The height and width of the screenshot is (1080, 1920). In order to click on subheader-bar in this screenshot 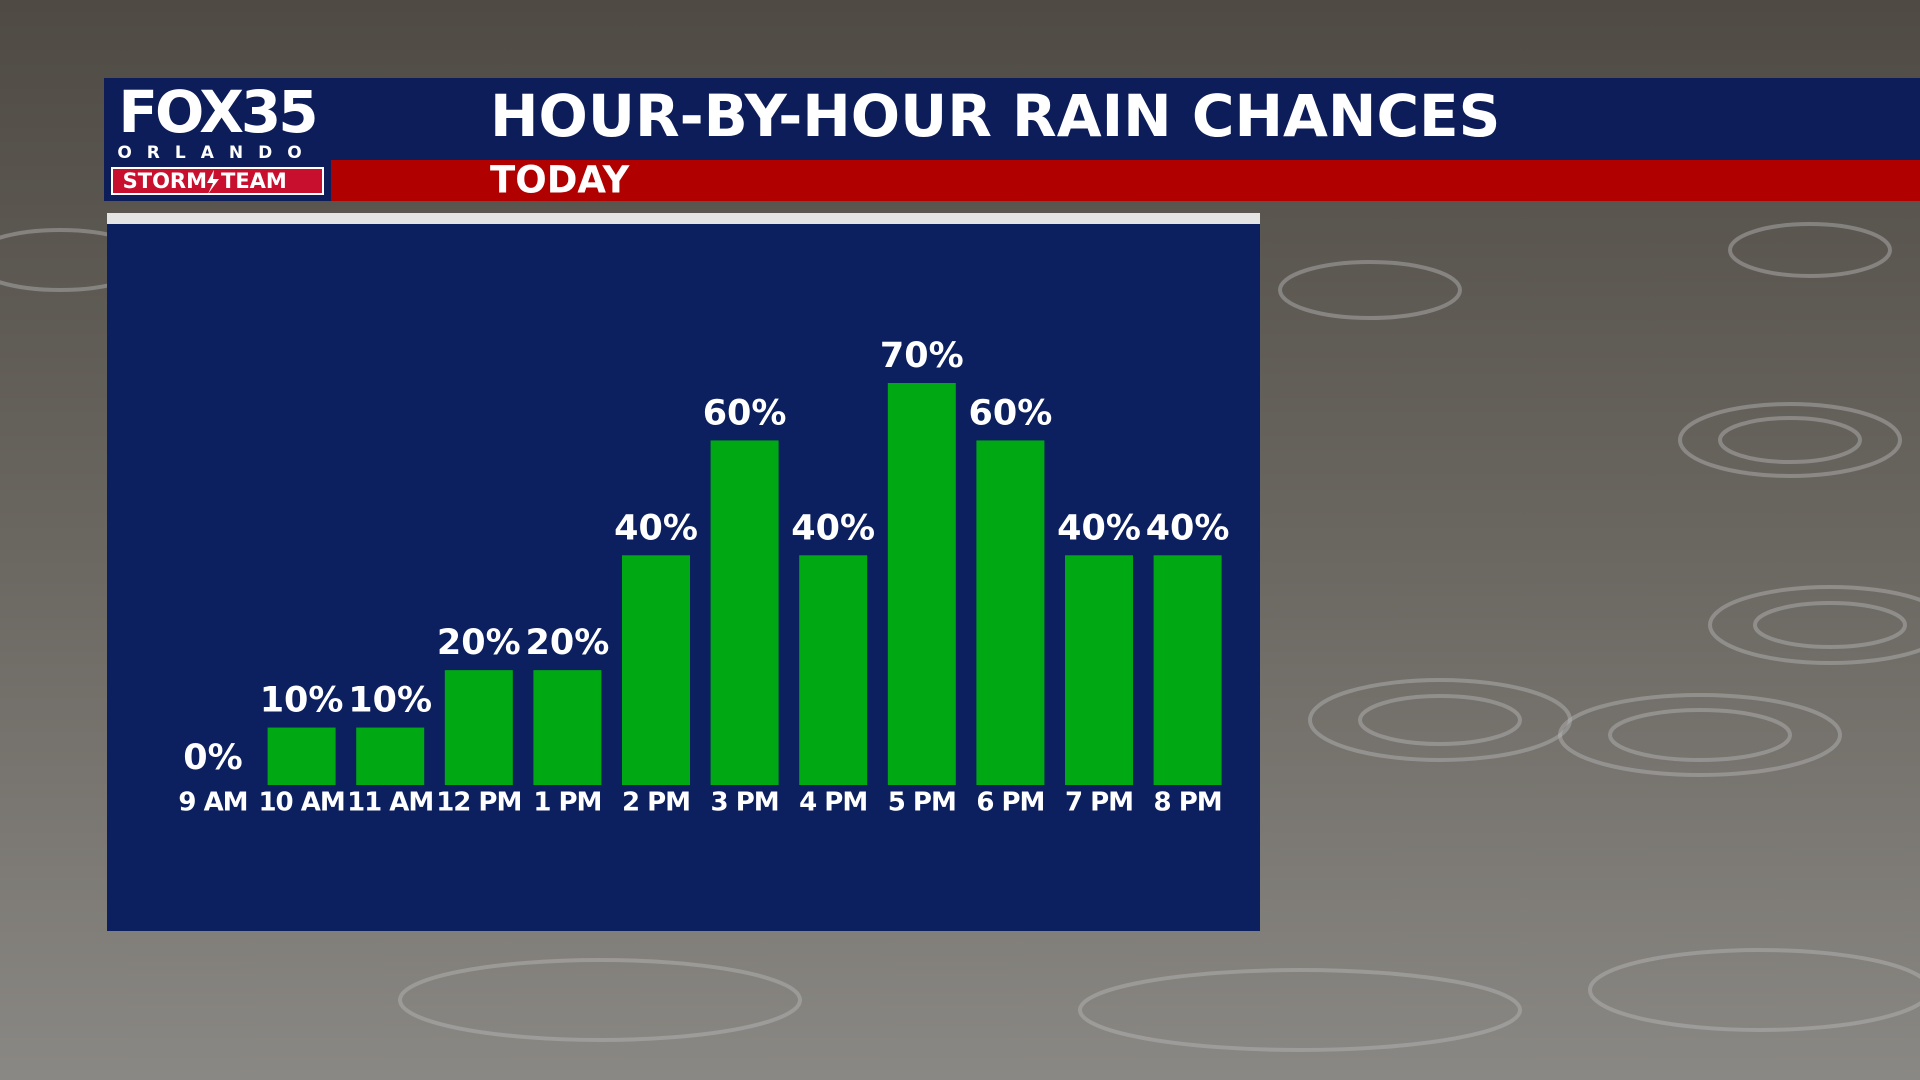, I will do `click(1125, 180)`.